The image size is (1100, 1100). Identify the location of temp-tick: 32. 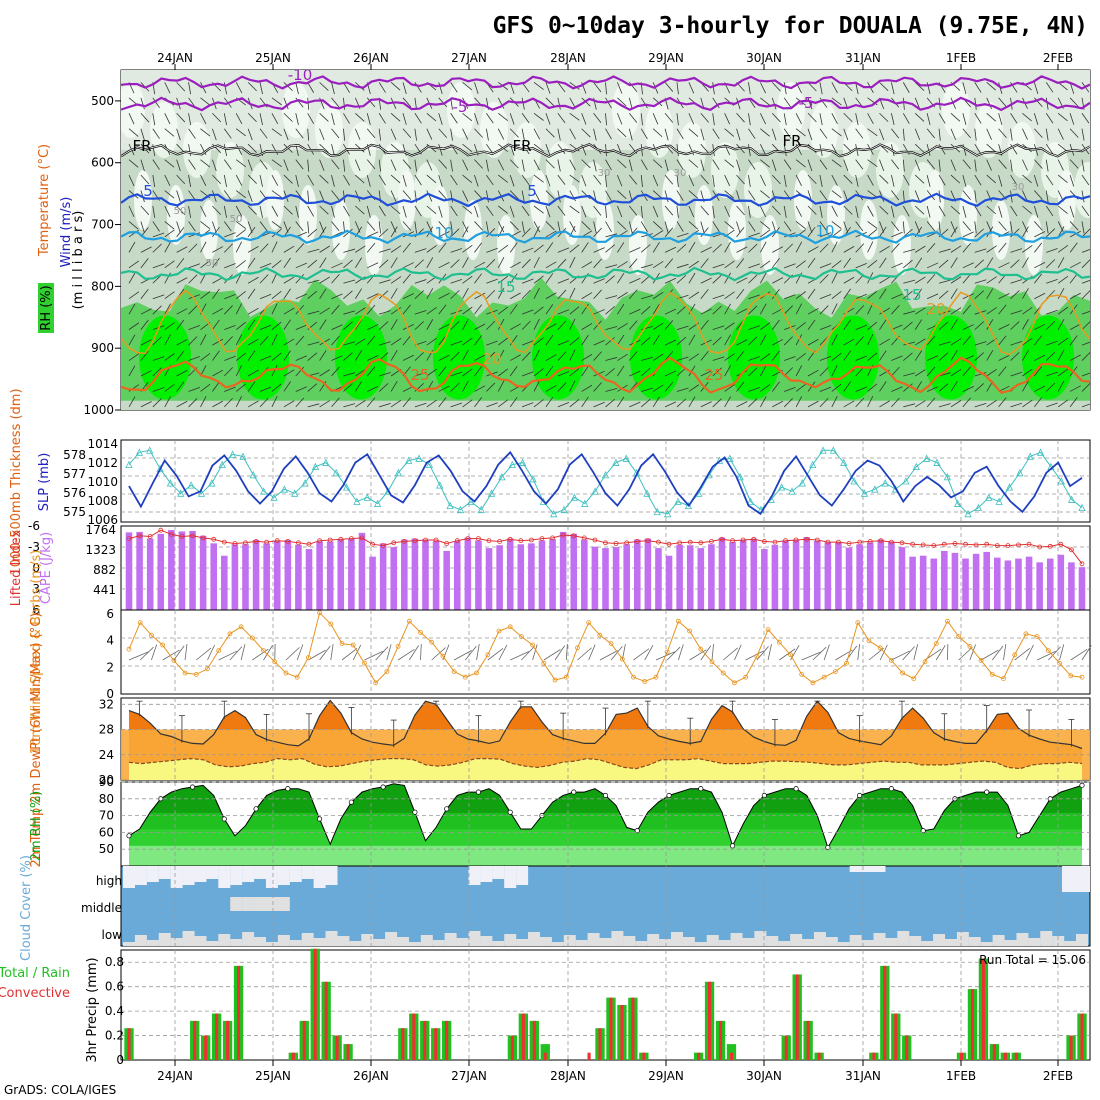
(106, 704).